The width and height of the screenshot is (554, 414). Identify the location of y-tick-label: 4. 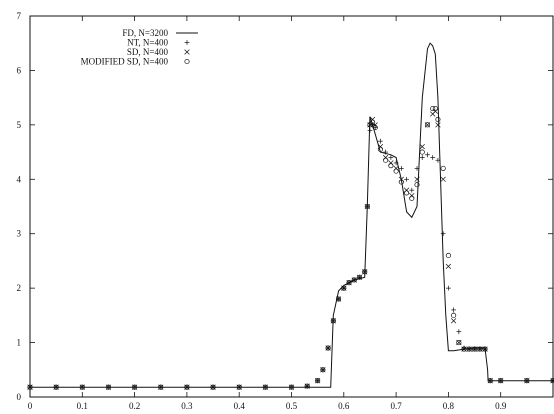
(19, 179).